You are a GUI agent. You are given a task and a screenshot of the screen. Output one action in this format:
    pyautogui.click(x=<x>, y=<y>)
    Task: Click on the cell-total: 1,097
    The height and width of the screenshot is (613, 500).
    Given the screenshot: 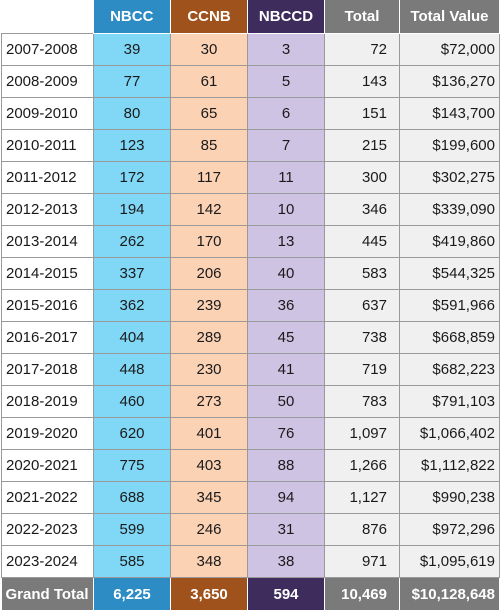 What is the action you would take?
    pyautogui.click(x=362, y=433)
    